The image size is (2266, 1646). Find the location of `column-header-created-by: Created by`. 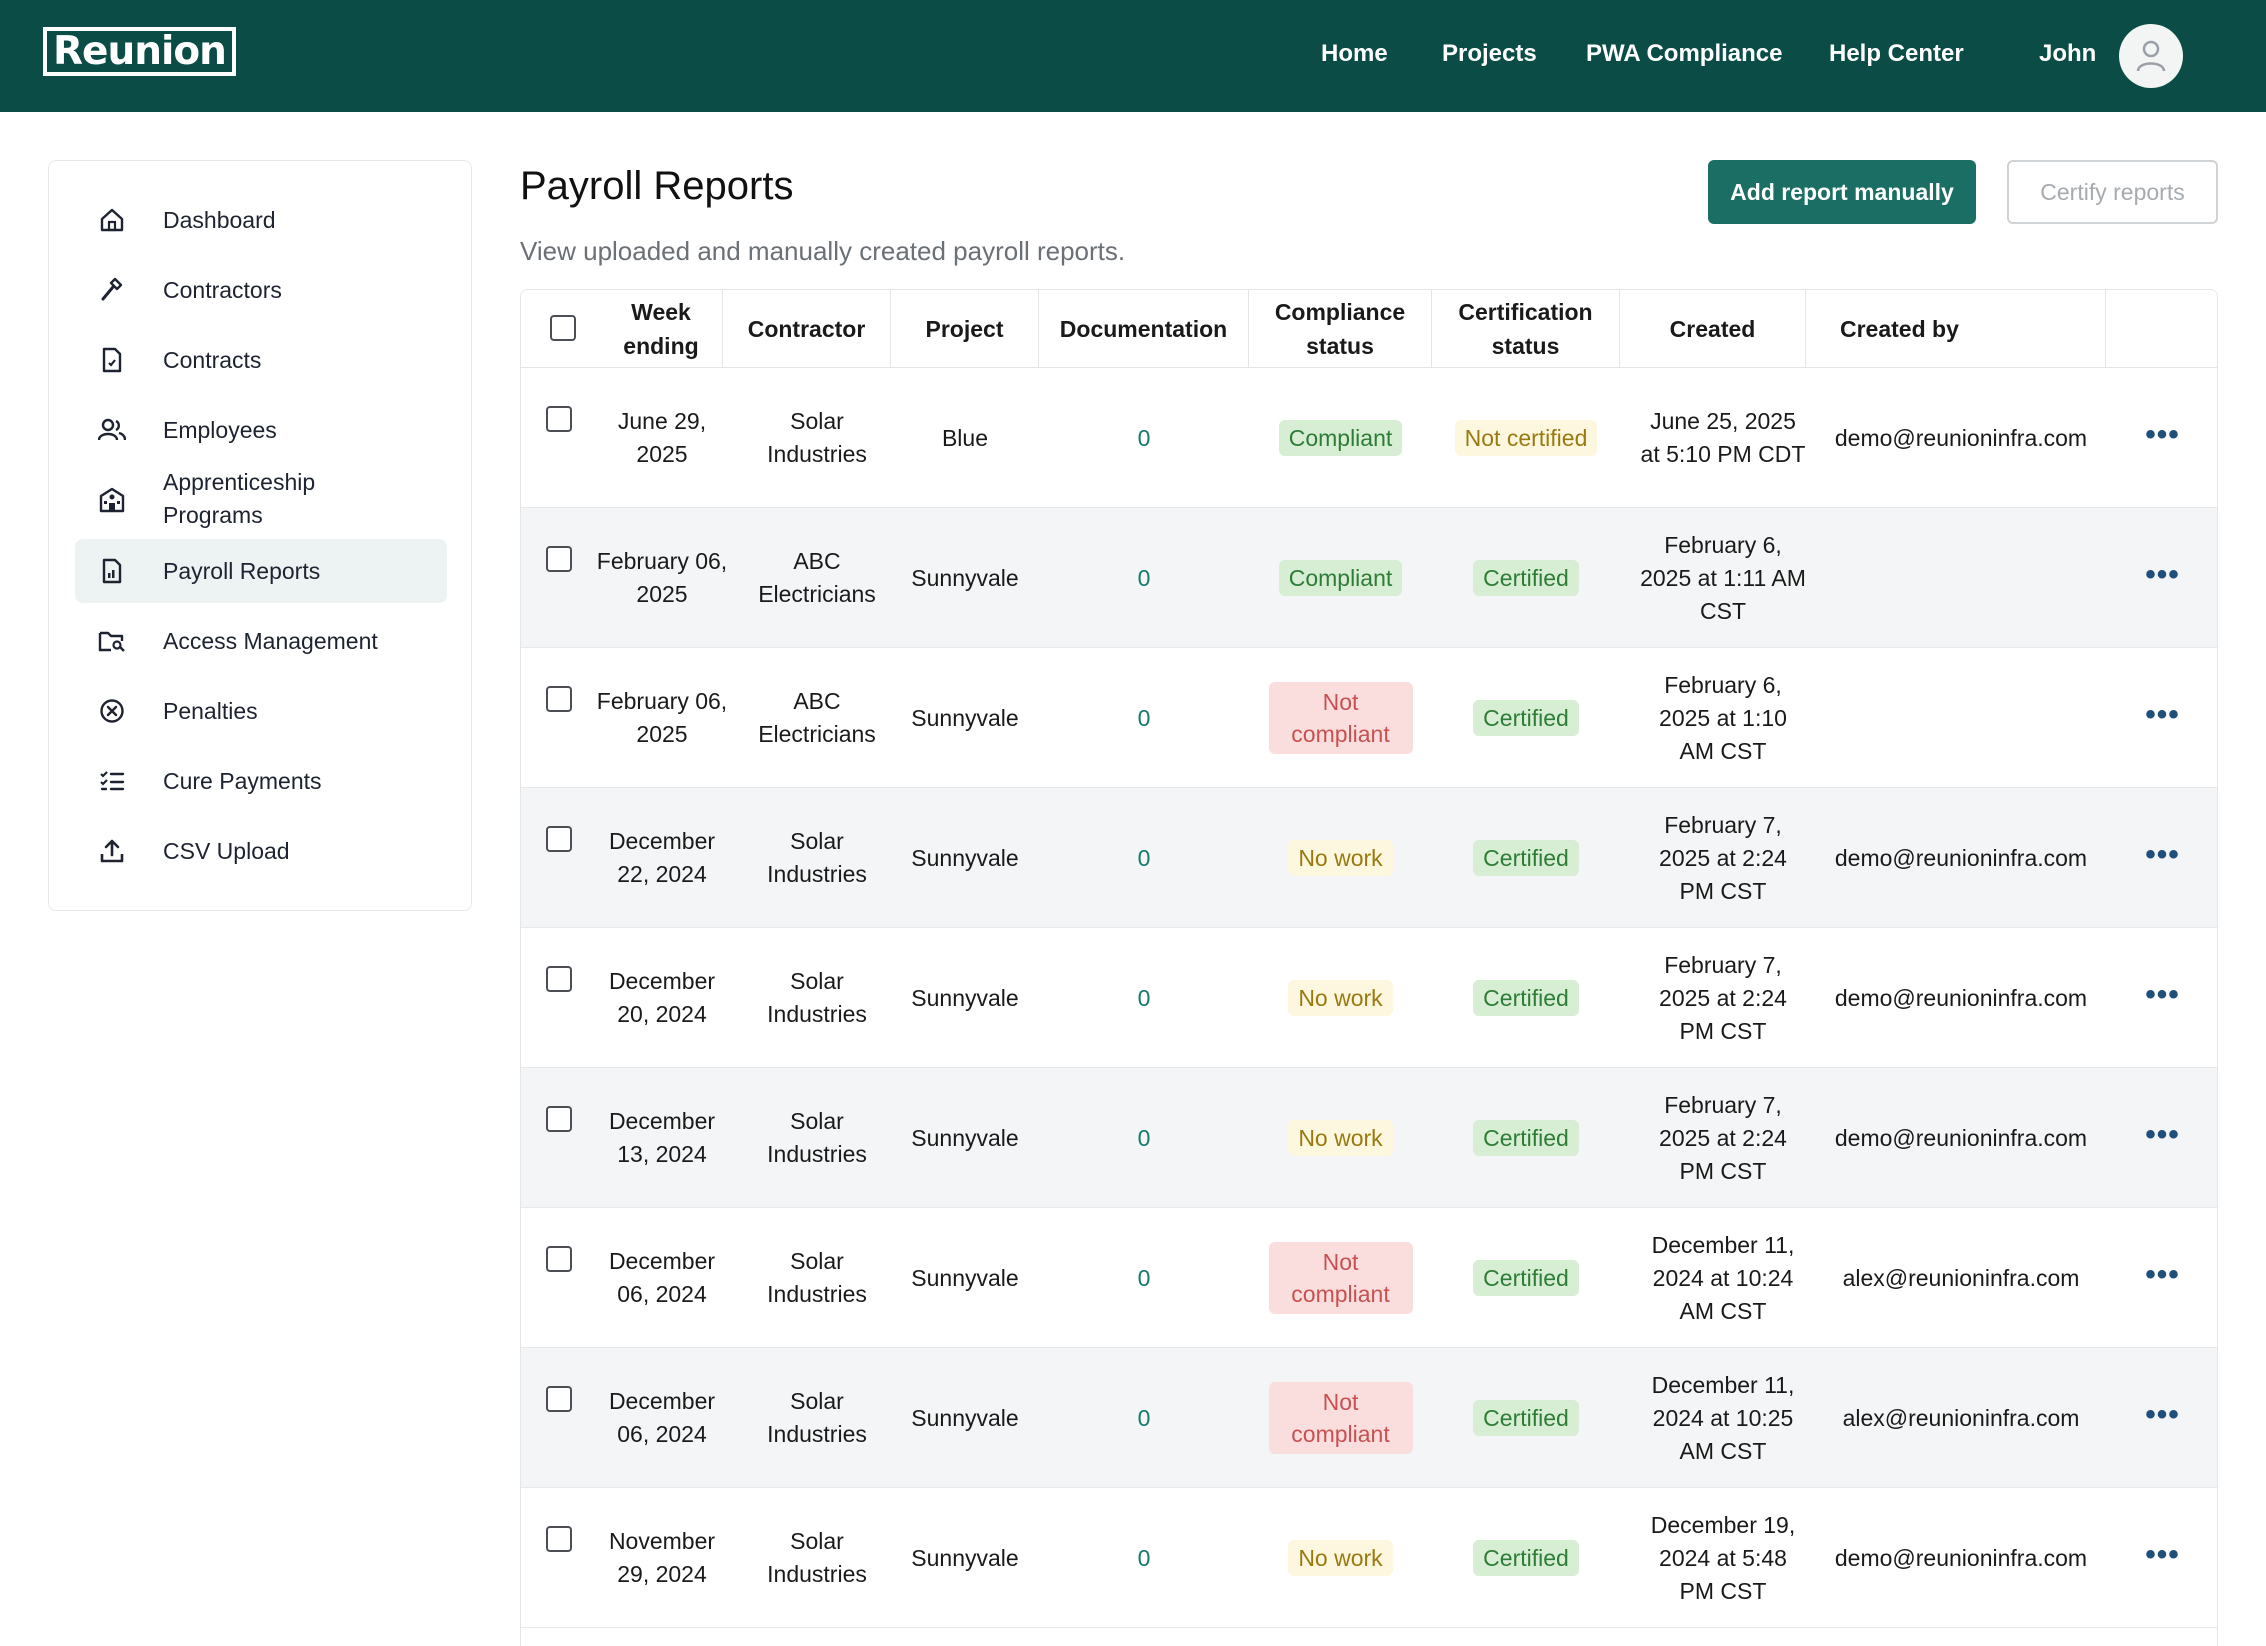

column-header-created-by: Created by is located at coordinates (1956, 329).